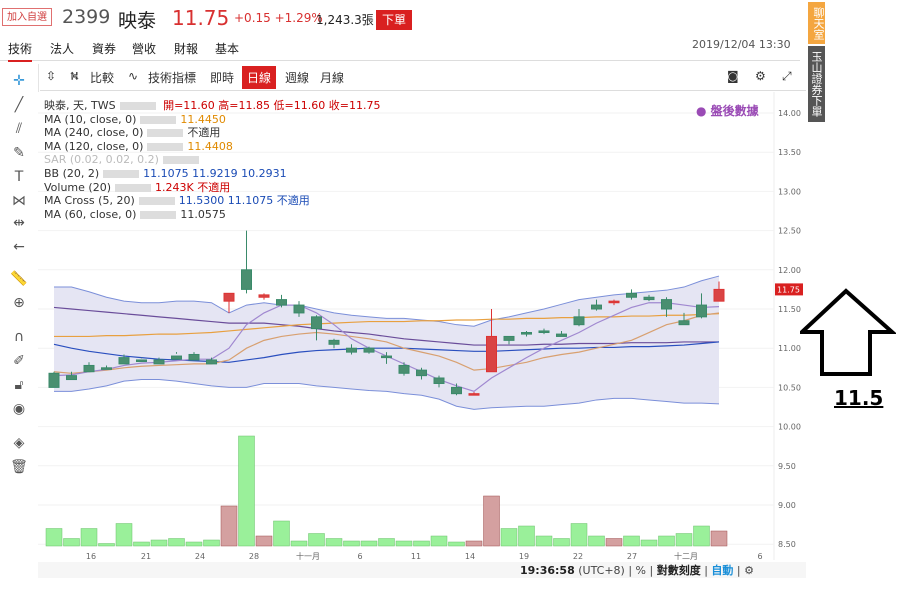  I want to click on y-tick-label: 13.50, so click(789, 152).